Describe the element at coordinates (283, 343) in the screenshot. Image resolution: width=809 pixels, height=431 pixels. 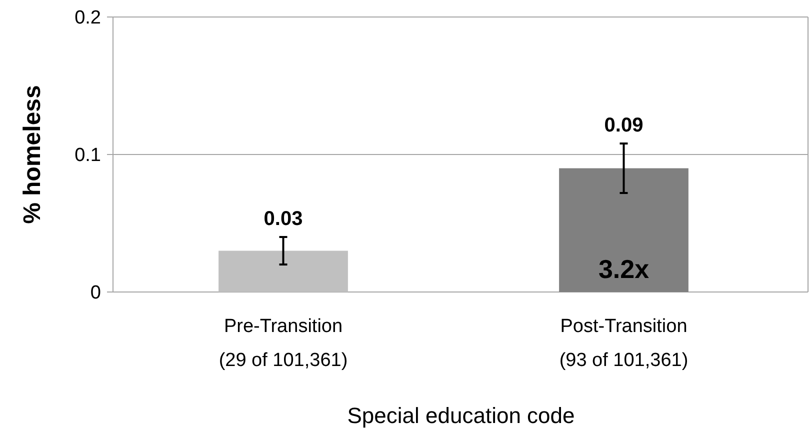
I see `x-tick-label: Pre-Transition (29 of 101,361)` at that location.